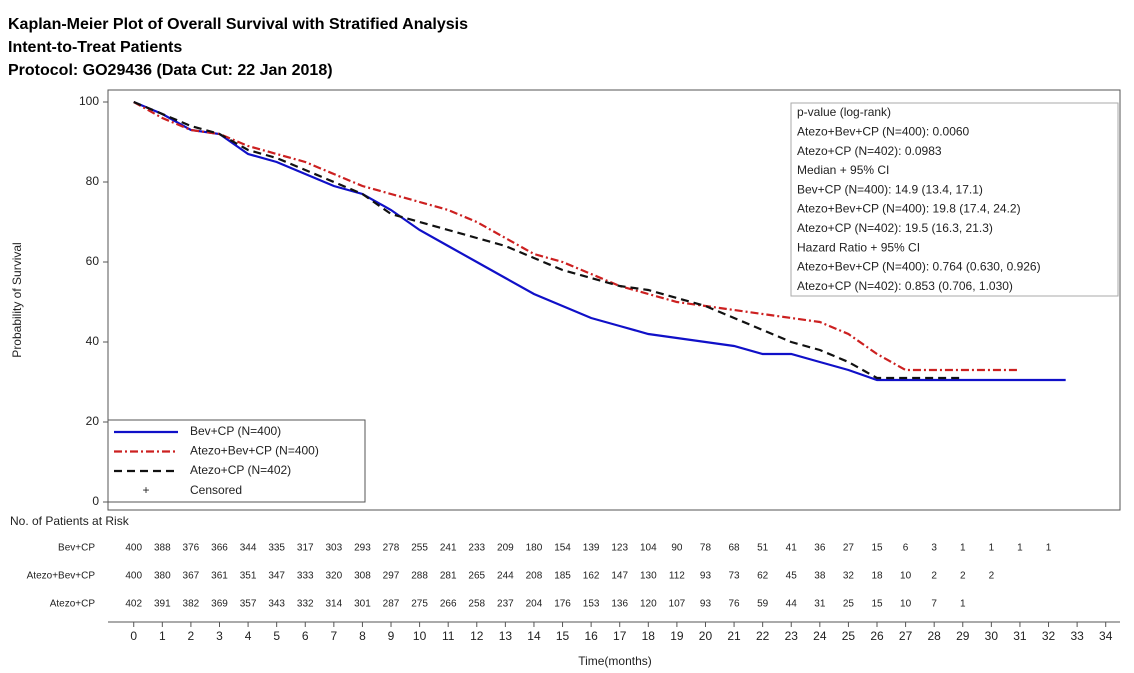 This screenshot has height=673, width=1134. I want to click on risk-count: 208, so click(534, 576).